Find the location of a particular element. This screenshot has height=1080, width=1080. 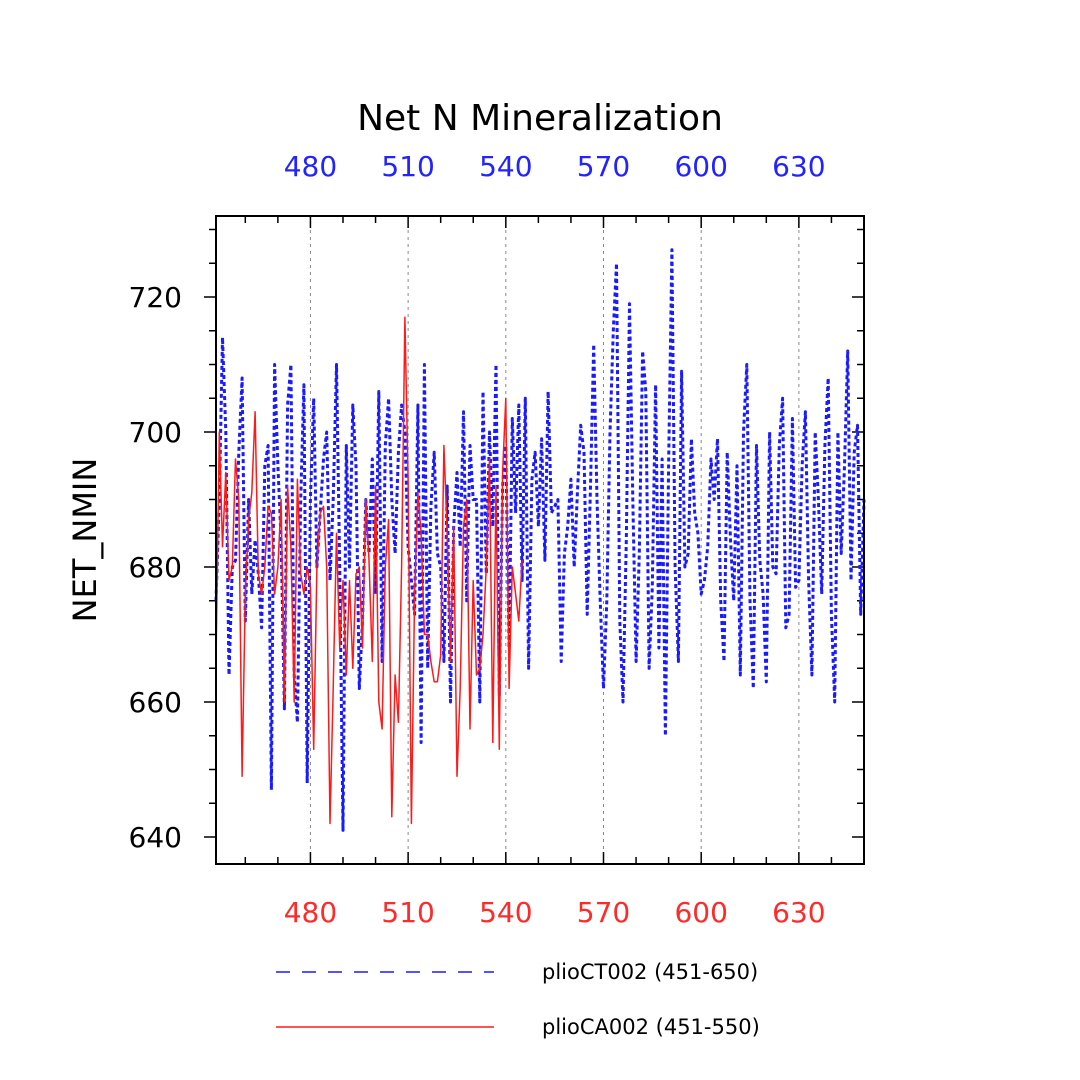

legend-label-2: plioCA002 (451-550) is located at coordinates (651, 1027).